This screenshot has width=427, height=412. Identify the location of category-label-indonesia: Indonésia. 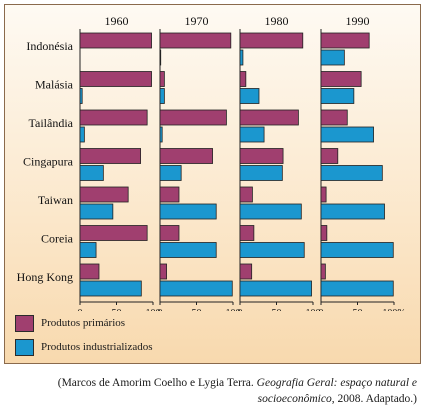
(49, 46).